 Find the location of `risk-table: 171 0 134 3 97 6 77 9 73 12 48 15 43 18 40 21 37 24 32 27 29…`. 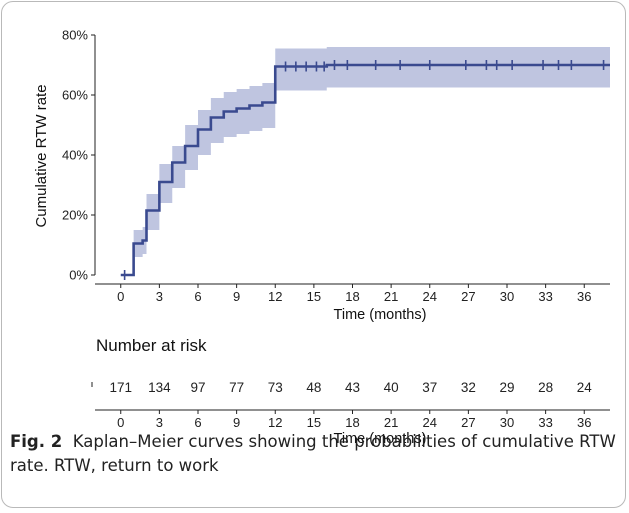

risk-table: 171 0 134 3 97 6 77 9 73 12 48 15 43 18 40 21 37 24 32 27 29… is located at coordinates (350, 405).